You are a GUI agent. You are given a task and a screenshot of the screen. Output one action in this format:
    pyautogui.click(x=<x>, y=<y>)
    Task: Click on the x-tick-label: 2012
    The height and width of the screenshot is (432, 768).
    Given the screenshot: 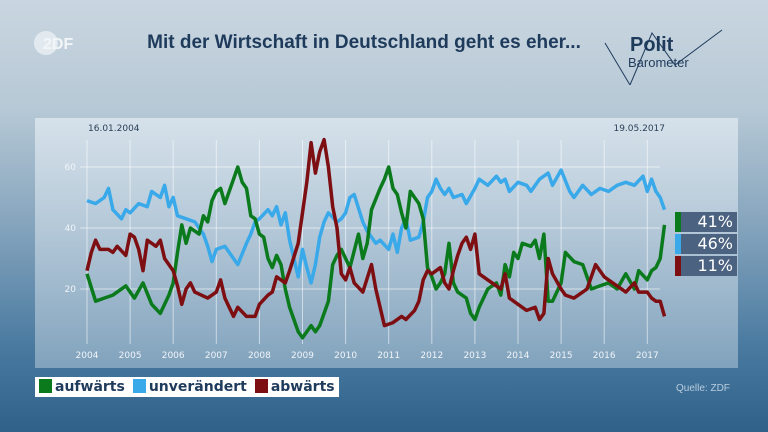 What is the action you would take?
    pyautogui.click(x=431, y=356)
    